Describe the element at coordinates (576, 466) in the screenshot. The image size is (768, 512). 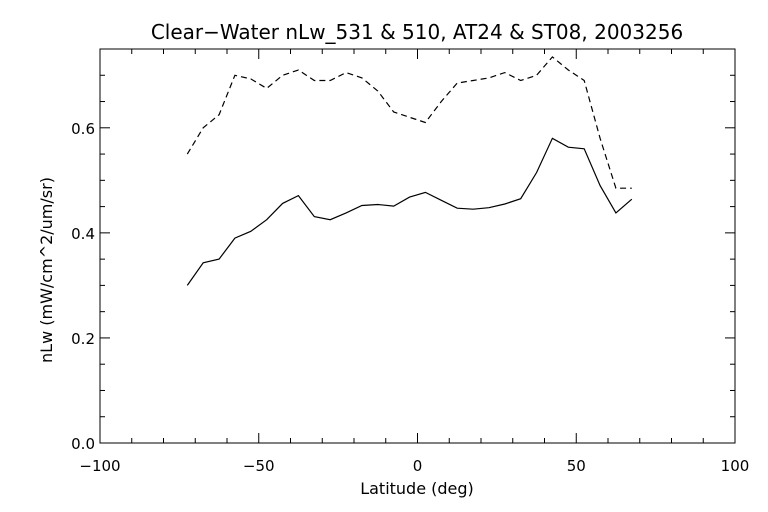
I see `x-tick-label: 50` at that location.